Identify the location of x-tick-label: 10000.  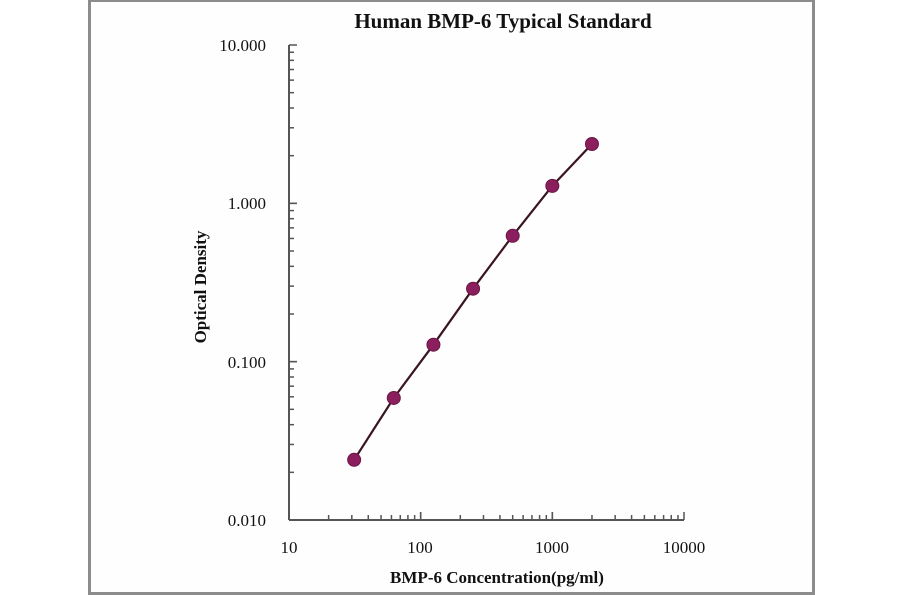
(684, 547).